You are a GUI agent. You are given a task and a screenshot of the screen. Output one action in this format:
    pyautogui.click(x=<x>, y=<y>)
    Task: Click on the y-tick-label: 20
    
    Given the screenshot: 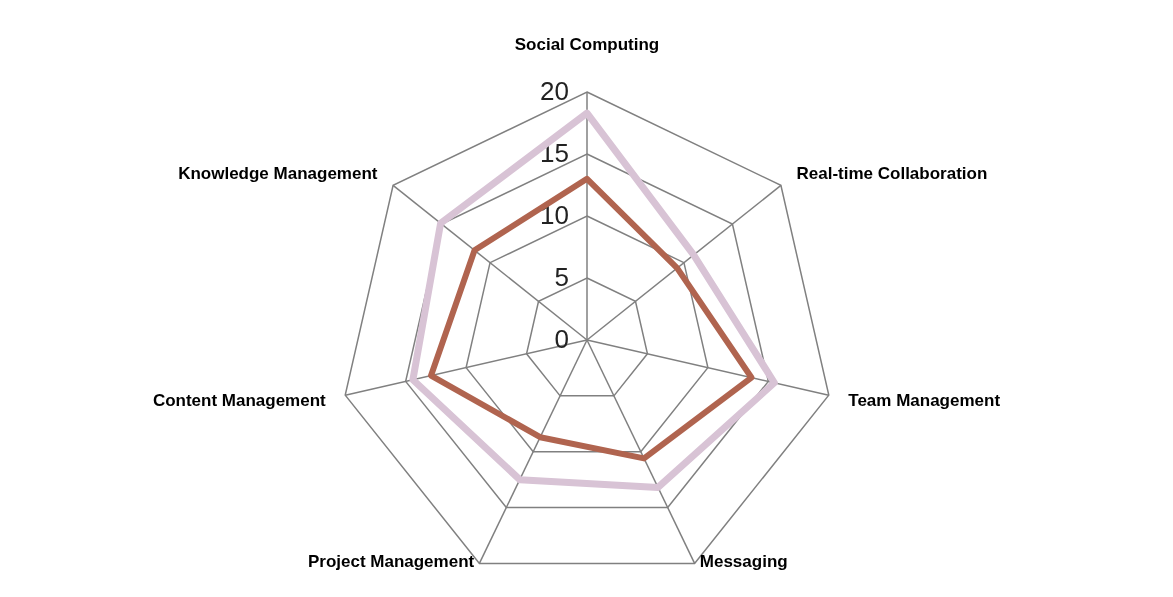 What is the action you would take?
    pyautogui.click(x=554, y=91)
    